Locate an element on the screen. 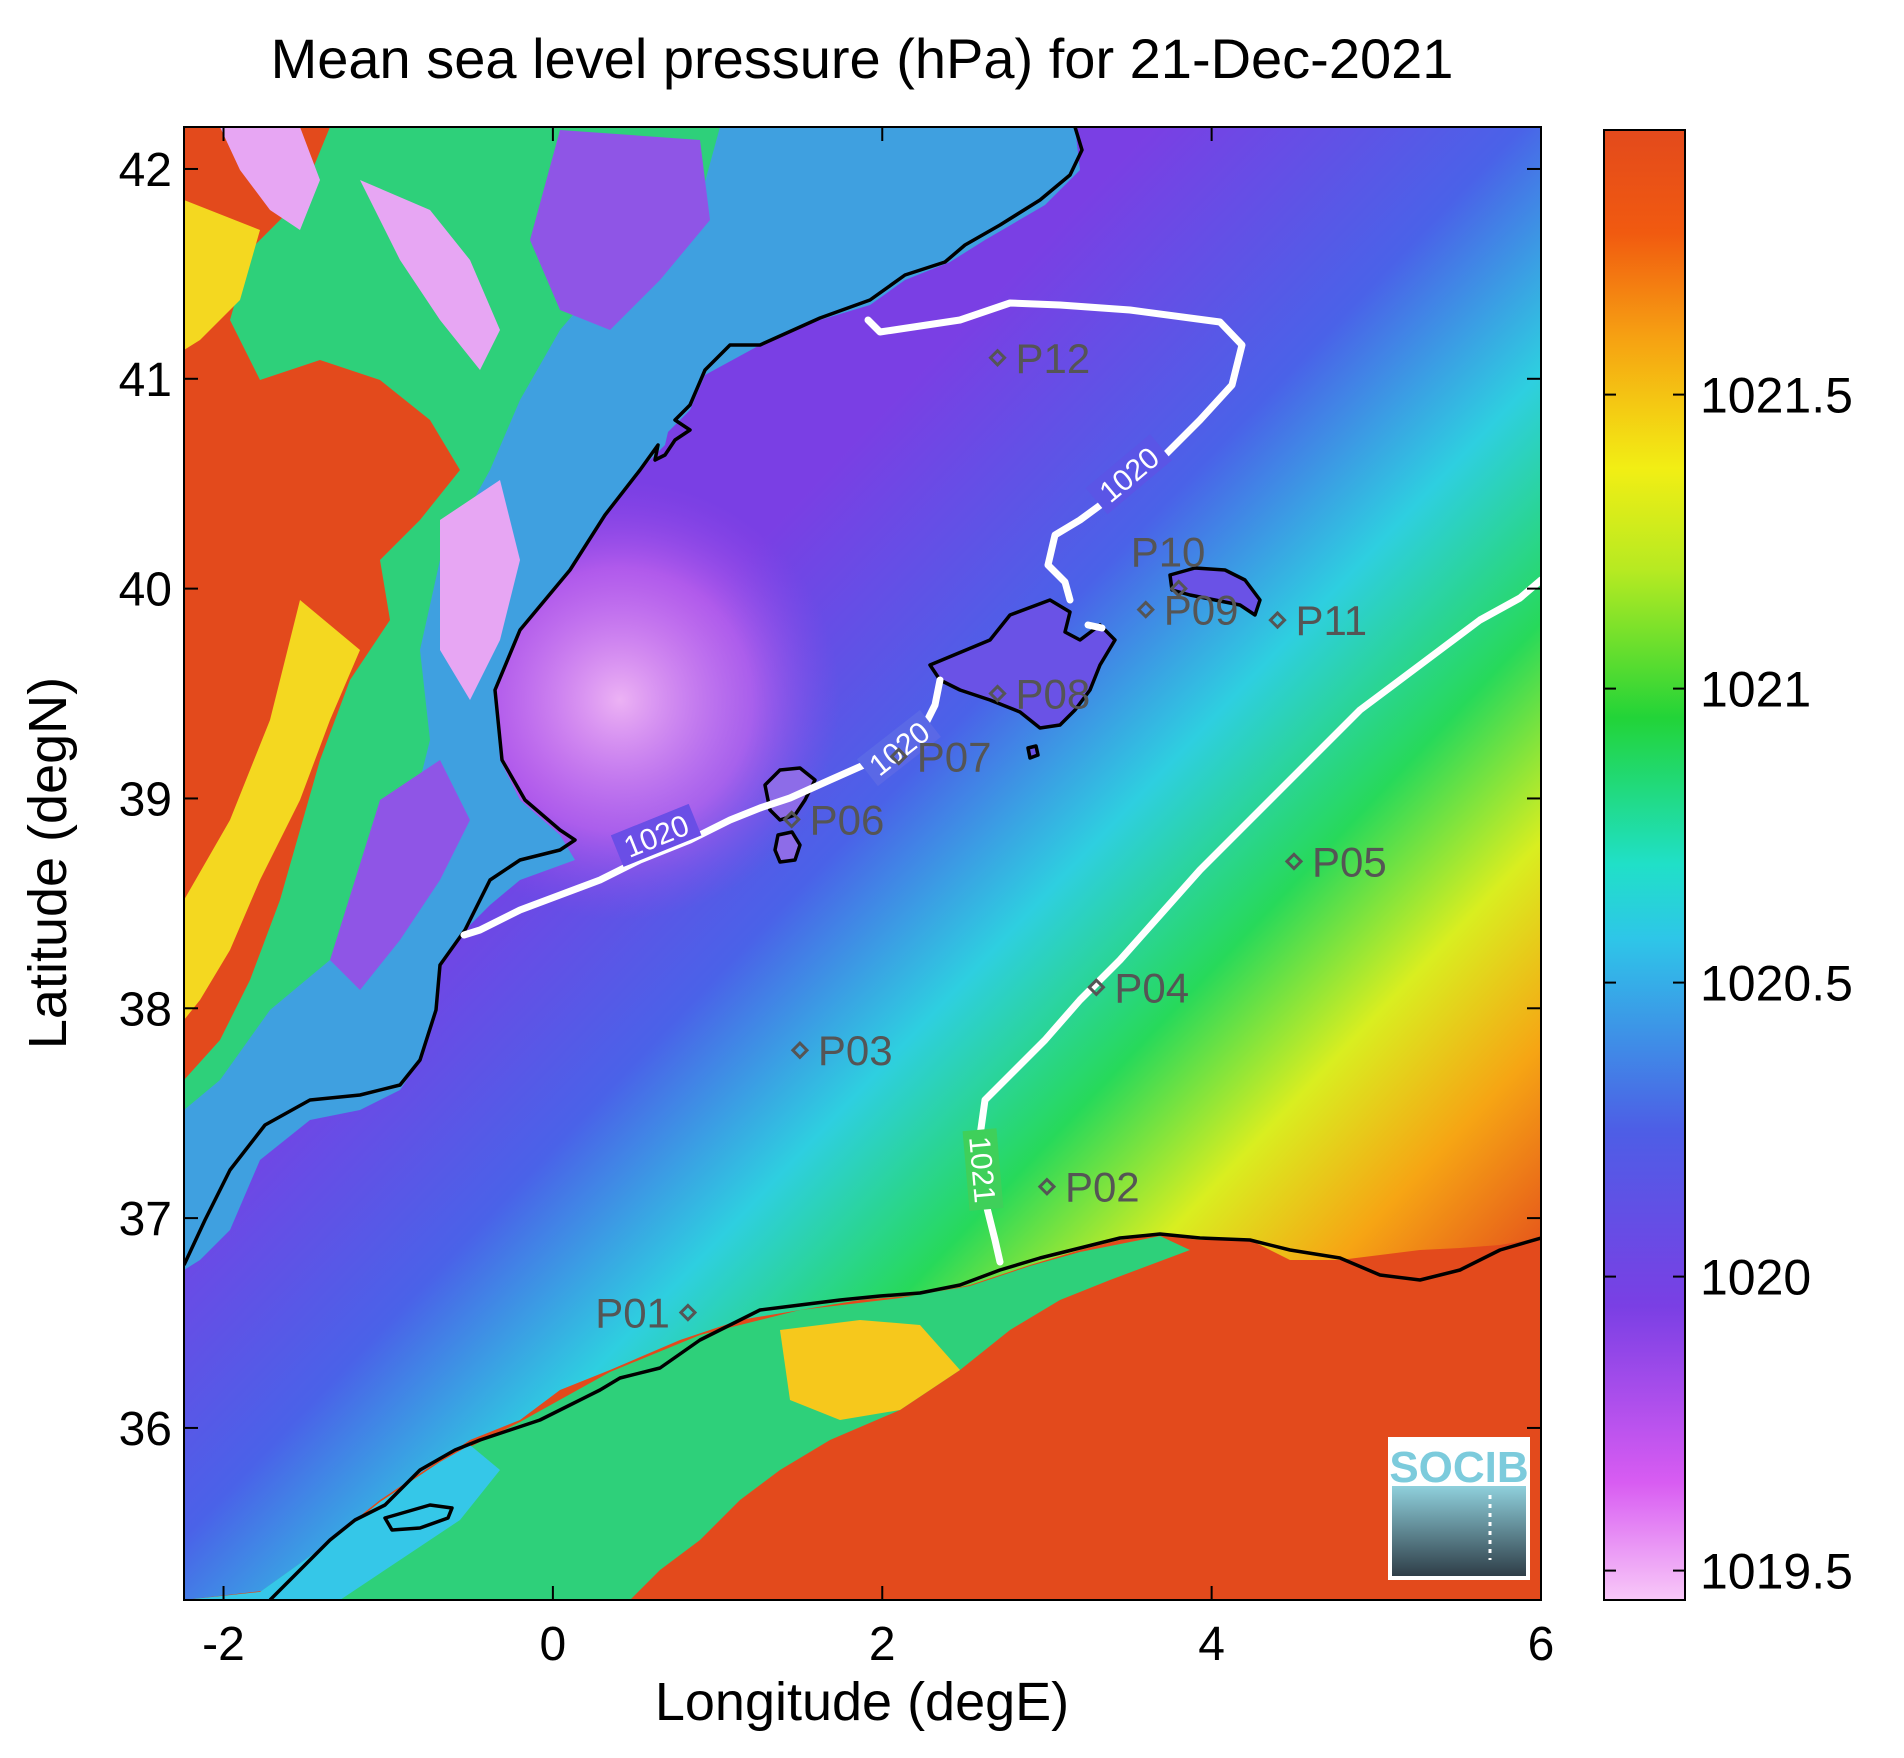 The width and height of the screenshot is (1904, 1758). x-tick-label: 6 is located at coordinates (1541, 1644).